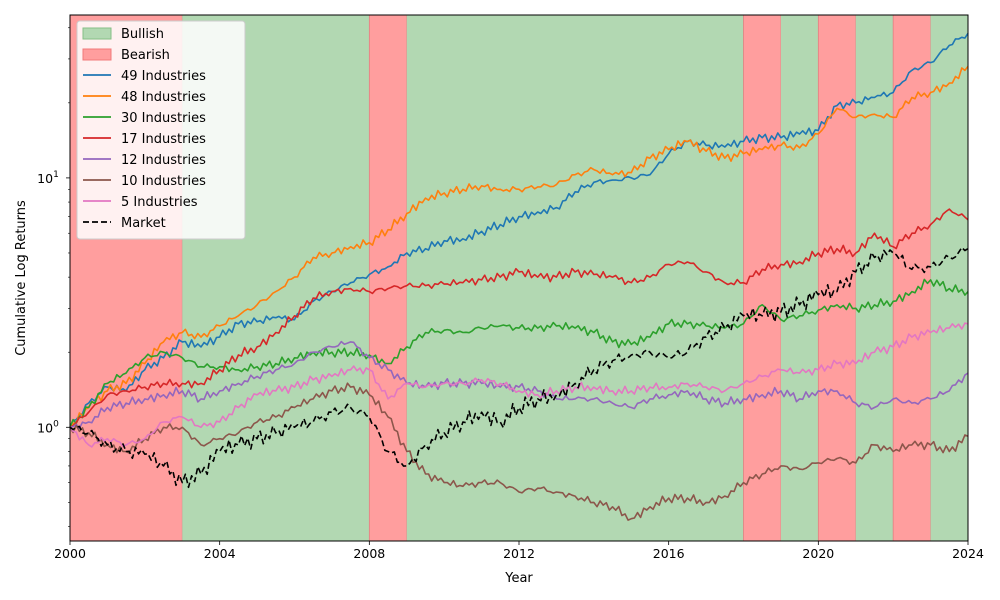 The width and height of the screenshot is (1000, 600). What do you see at coordinates (518, 578) in the screenshot?
I see `x-axis-label: Year` at bounding box center [518, 578].